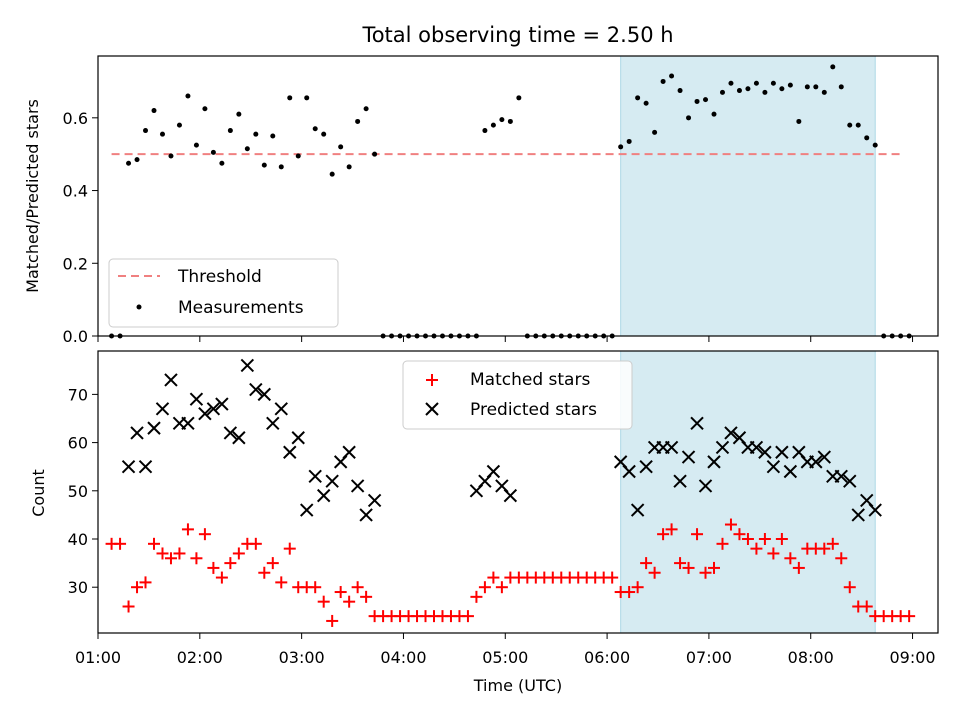  I want to click on legend-threshold-label: Threshold, so click(219, 277).